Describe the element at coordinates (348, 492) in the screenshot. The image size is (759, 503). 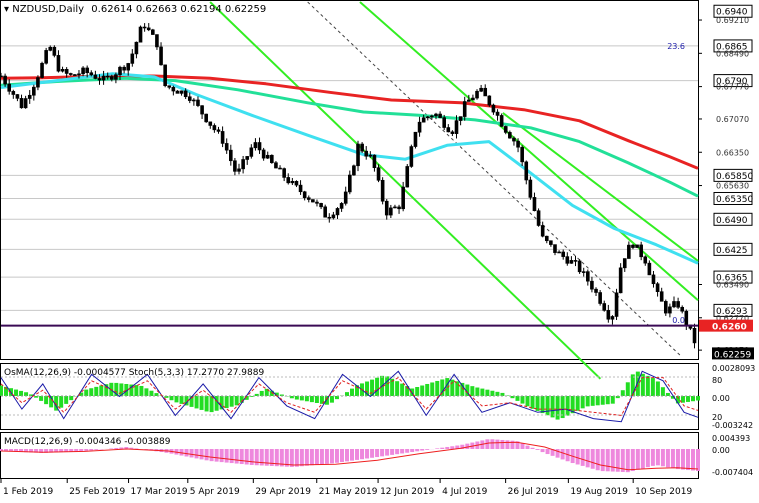
I see `time-label: 21 May 2019` at that location.